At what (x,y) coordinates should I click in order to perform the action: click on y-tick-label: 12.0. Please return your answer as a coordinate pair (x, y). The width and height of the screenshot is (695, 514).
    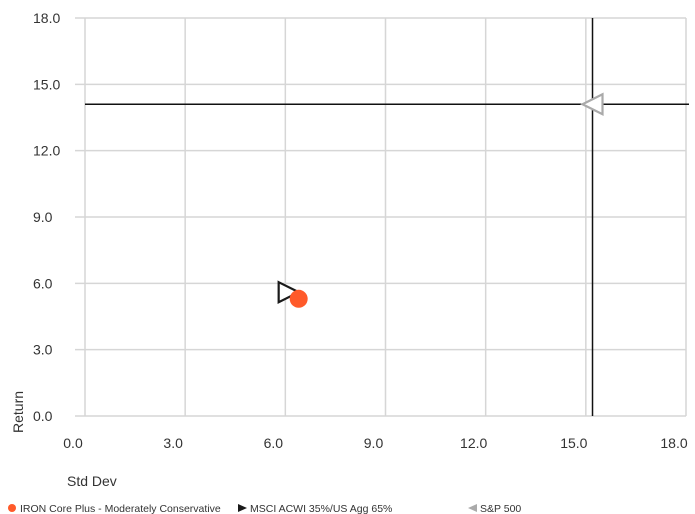
    Looking at the image, I should click on (46, 151).